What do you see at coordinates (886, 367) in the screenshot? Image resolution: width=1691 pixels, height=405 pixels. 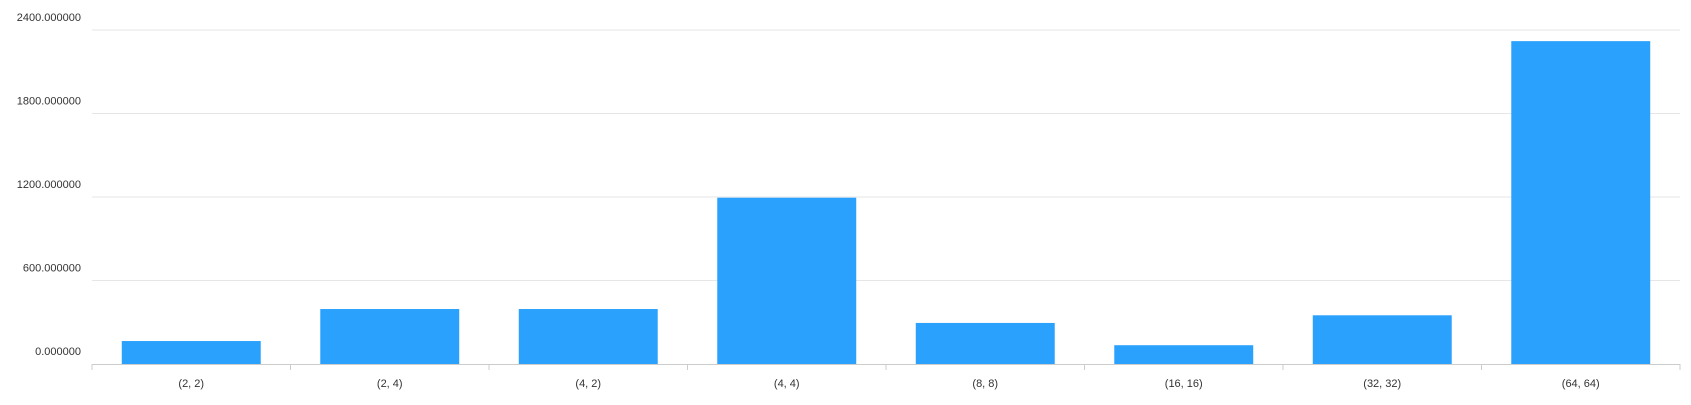 I see `x-axis` at bounding box center [886, 367].